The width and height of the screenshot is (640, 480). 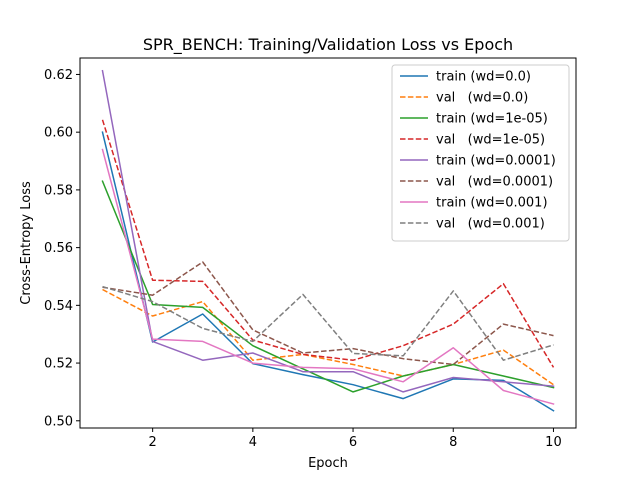 What do you see at coordinates (490, 224) in the screenshot?
I see `legend-entry: val (wd=0.001)` at bounding box center [490, 224].